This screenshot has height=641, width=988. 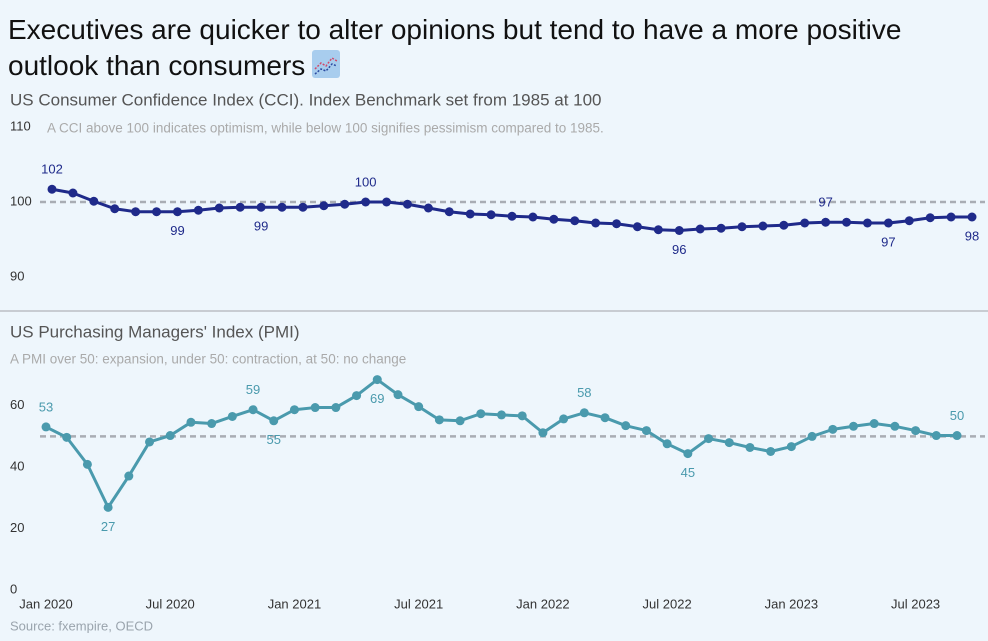 What do you see at coordinates (46, 406) in the screenshot?
I see `data-label: 53` at bounding box center [46, 406].